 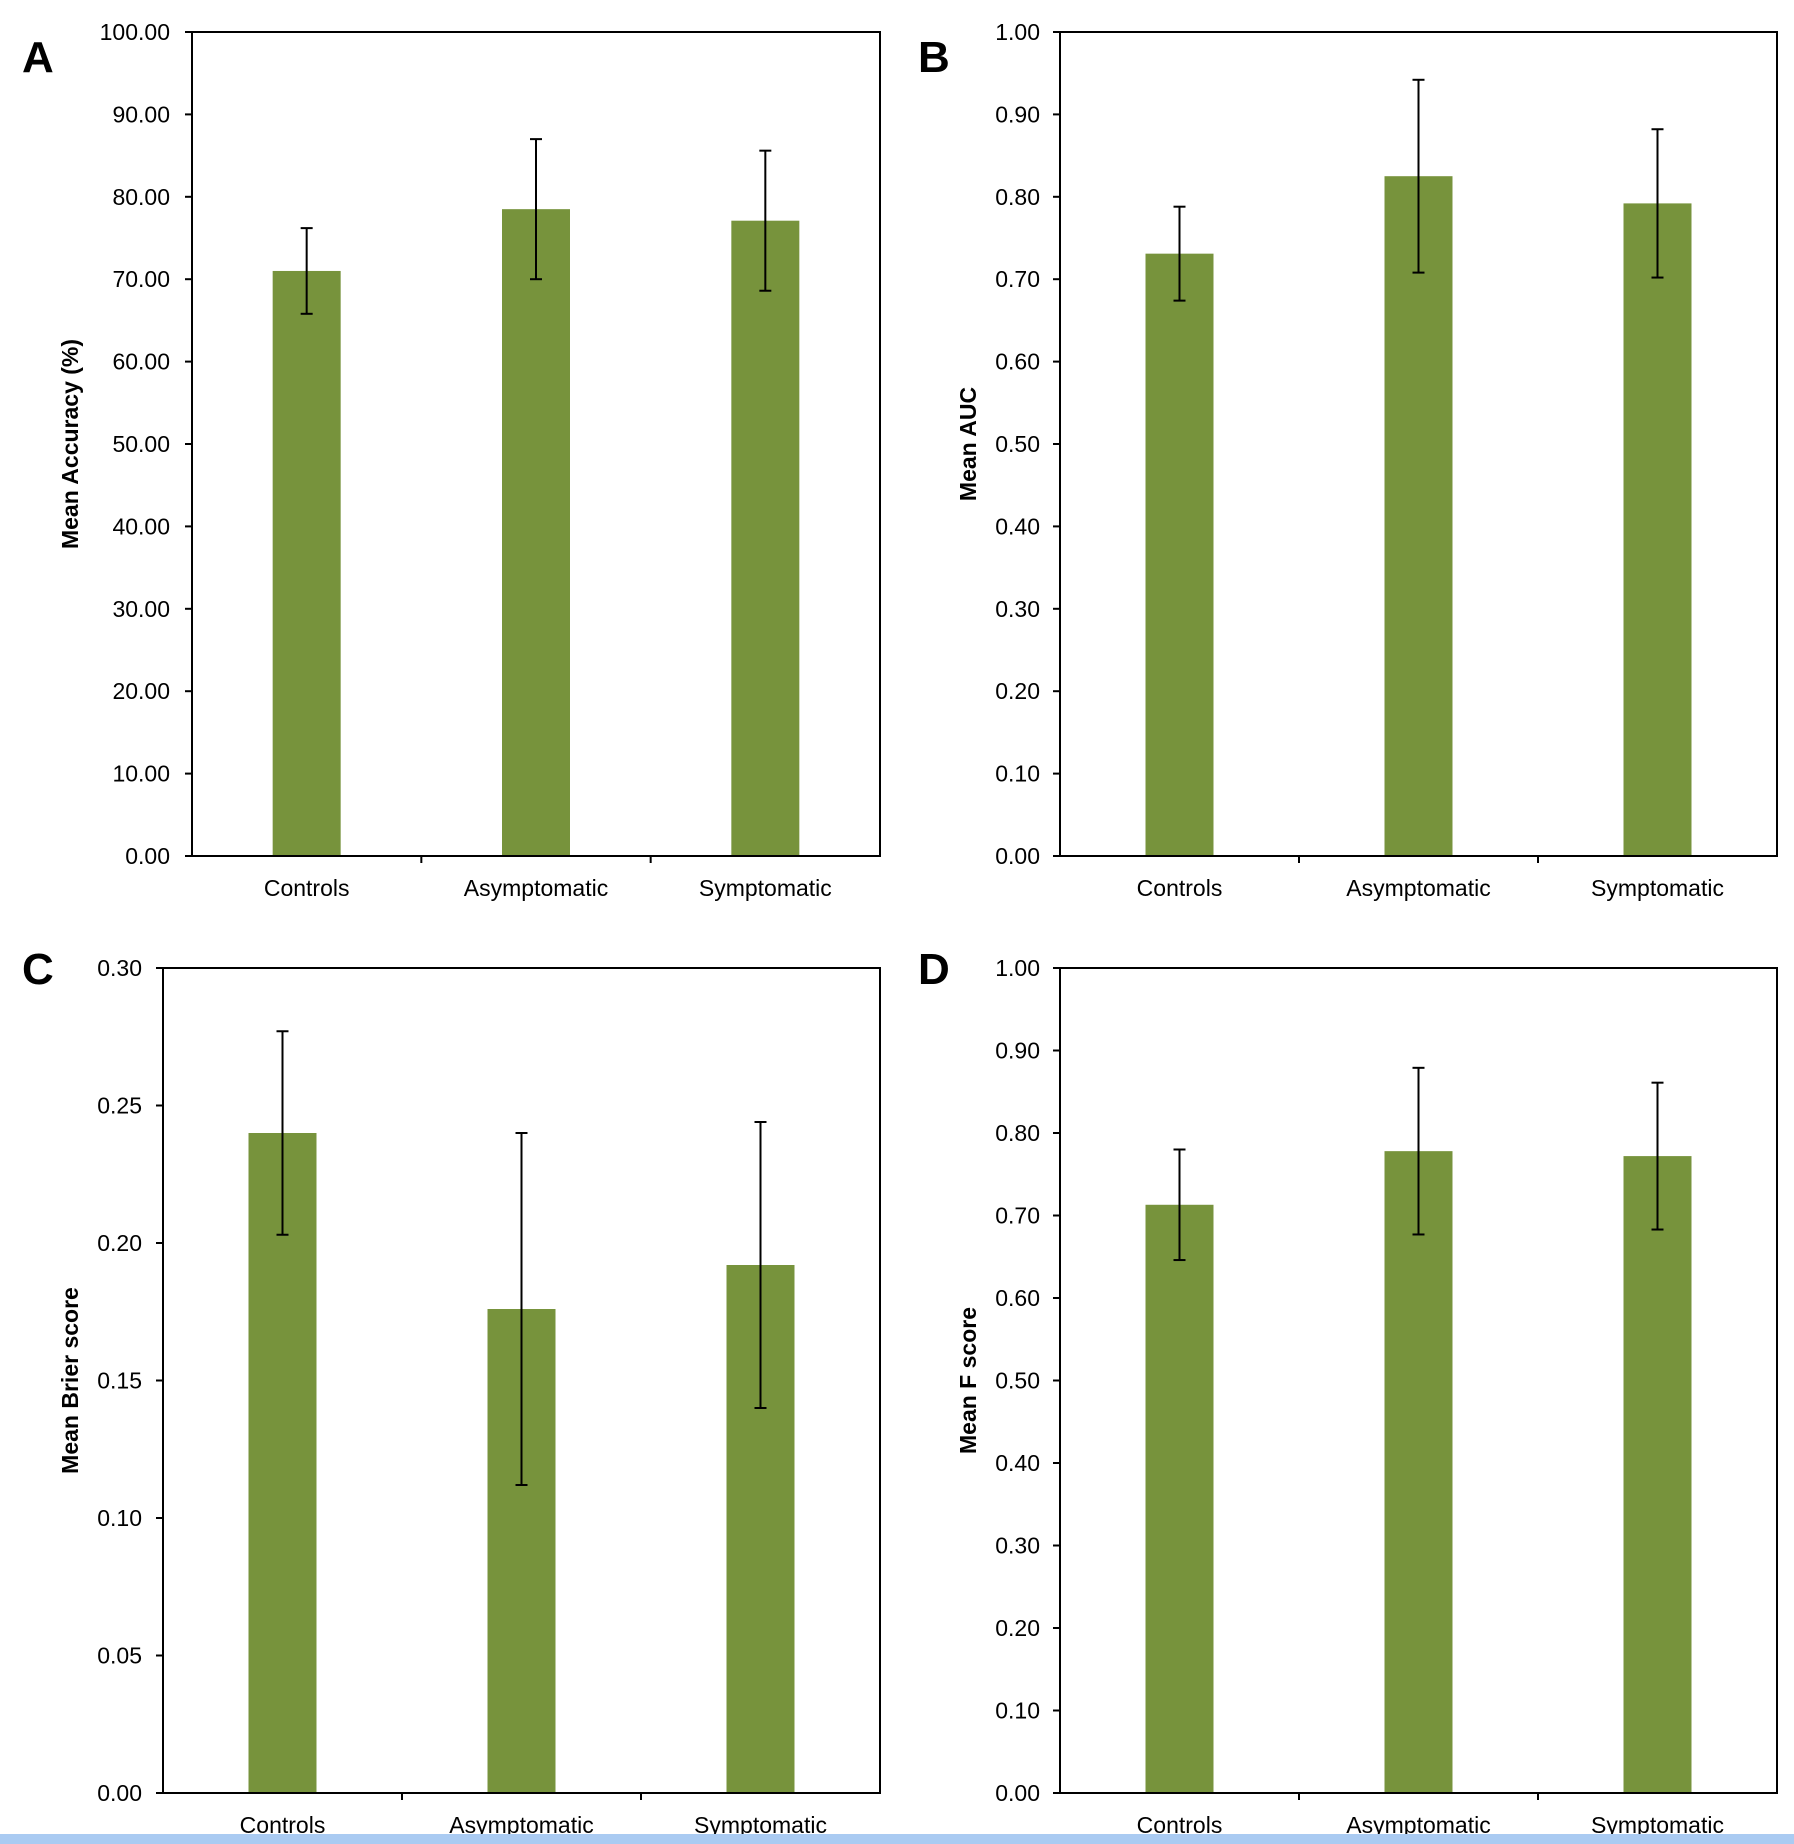 What do you see at coordinates (934, 57) in the screenshot?
I see `panel-label: B` at bounding box center [934, 57].